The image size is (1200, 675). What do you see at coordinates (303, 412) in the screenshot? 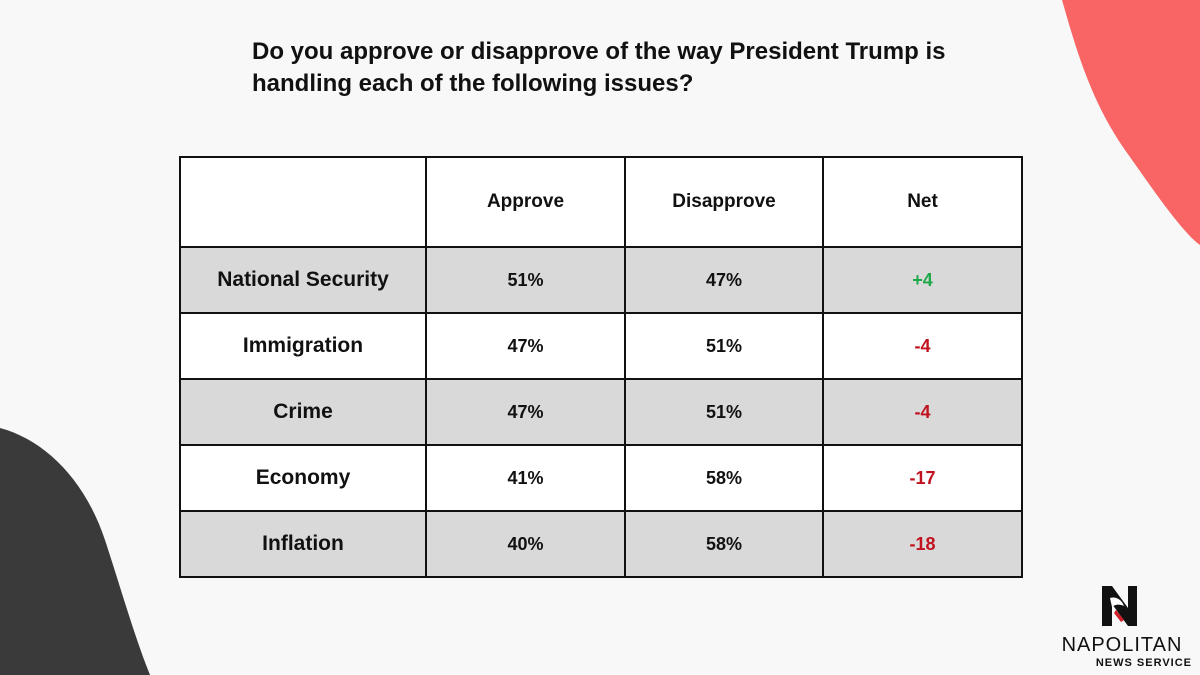
I see `issue-label: Crime` at bounding box center [303, 412].